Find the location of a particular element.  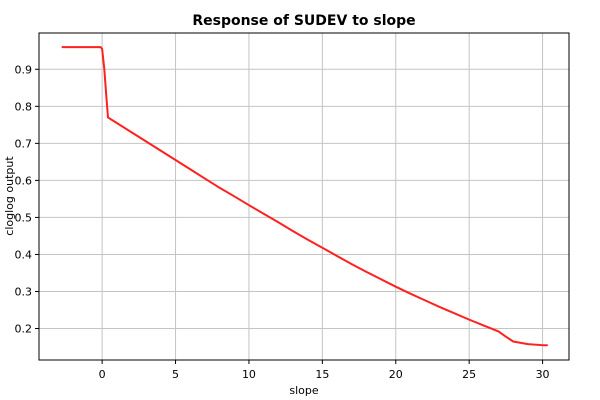

y-axis-label: cloglog output is located at coordinates (9, 196).